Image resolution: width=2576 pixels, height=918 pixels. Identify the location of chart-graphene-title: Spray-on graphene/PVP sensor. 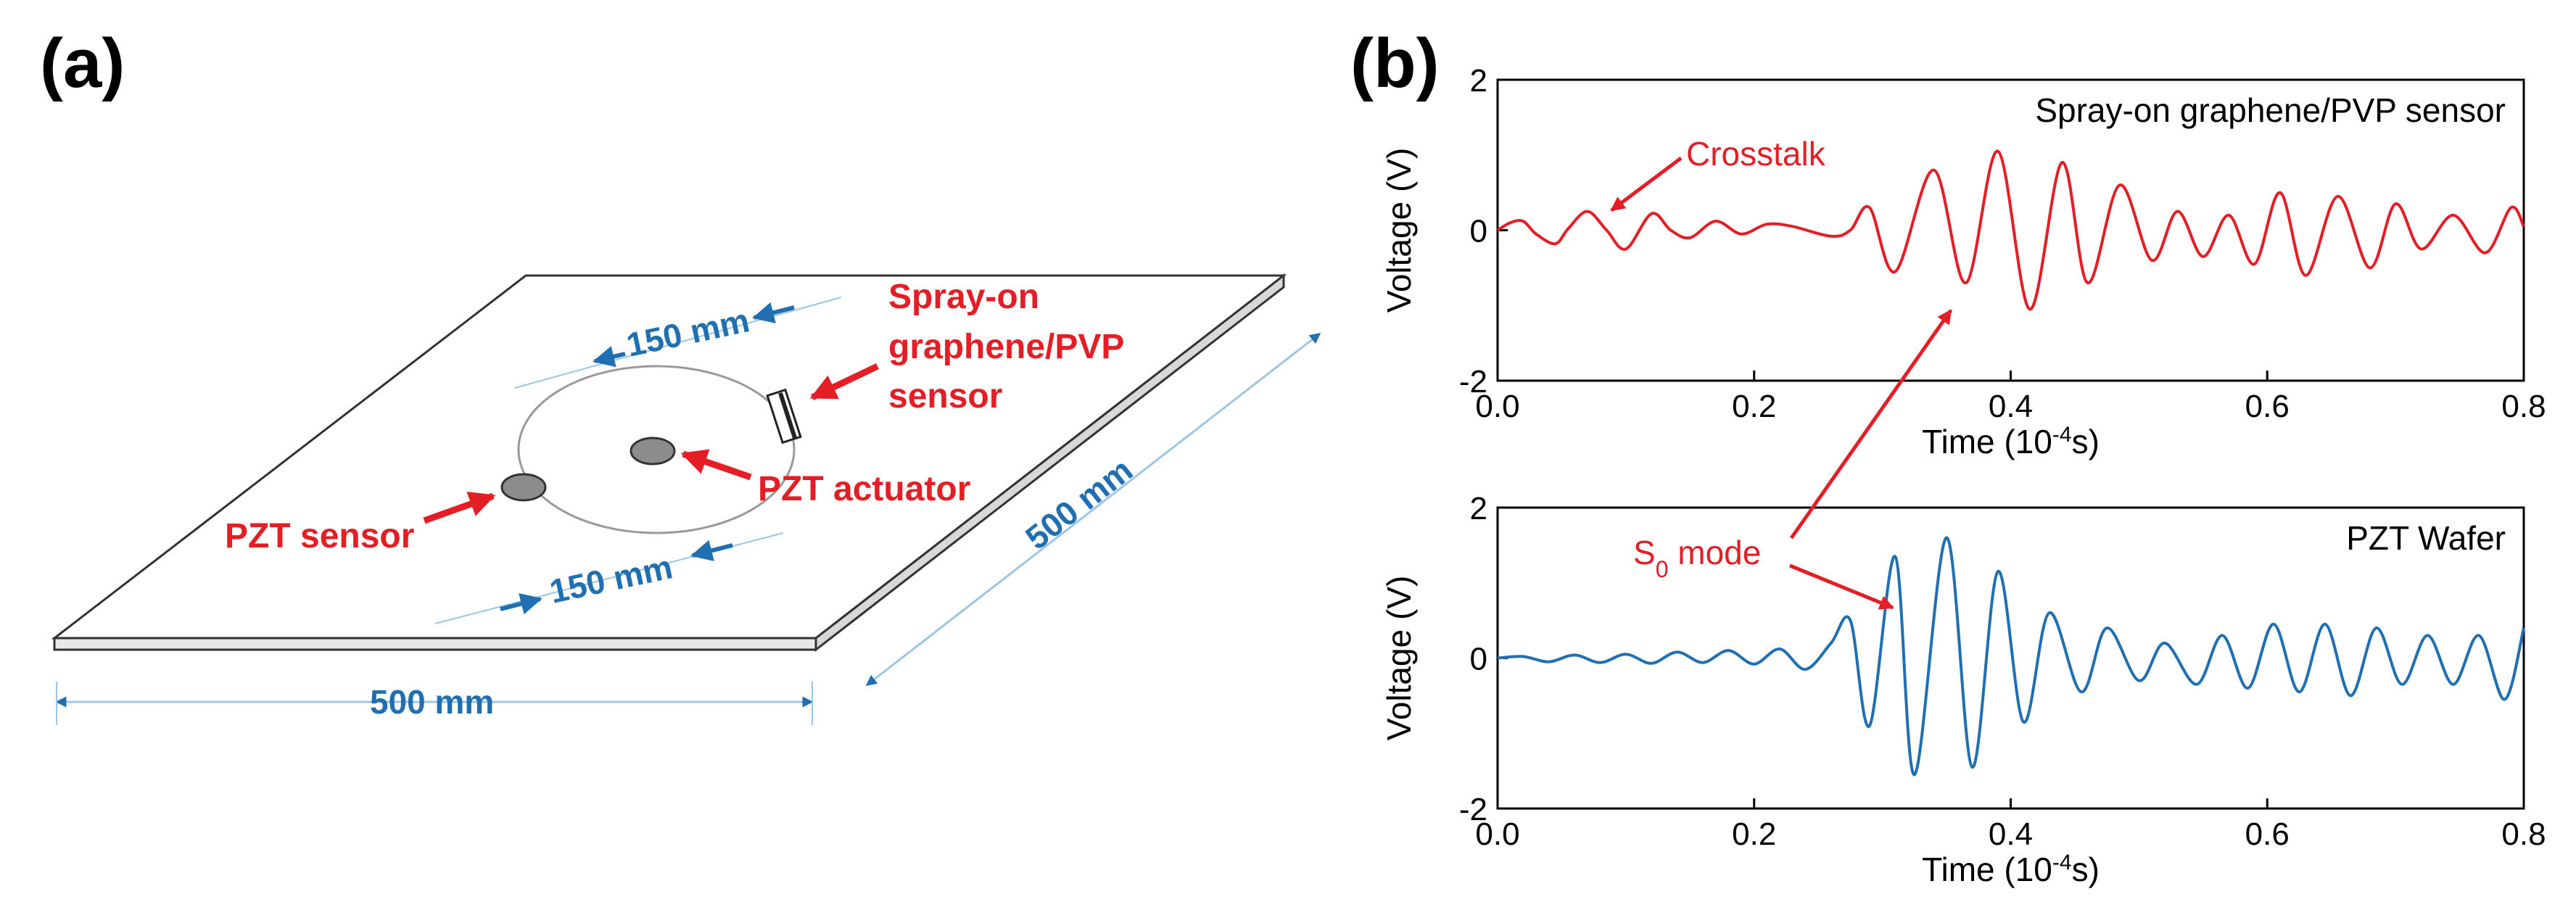
(2270, 110).